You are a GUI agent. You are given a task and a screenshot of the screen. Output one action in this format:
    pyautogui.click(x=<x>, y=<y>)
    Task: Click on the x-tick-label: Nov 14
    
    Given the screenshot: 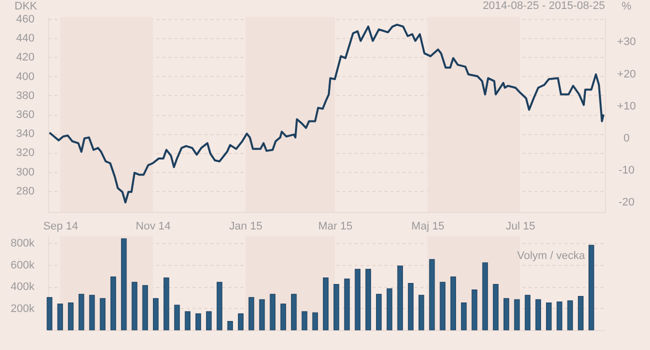 What is the action you would take?
    pyautogui.click(x=153, y=226)
    